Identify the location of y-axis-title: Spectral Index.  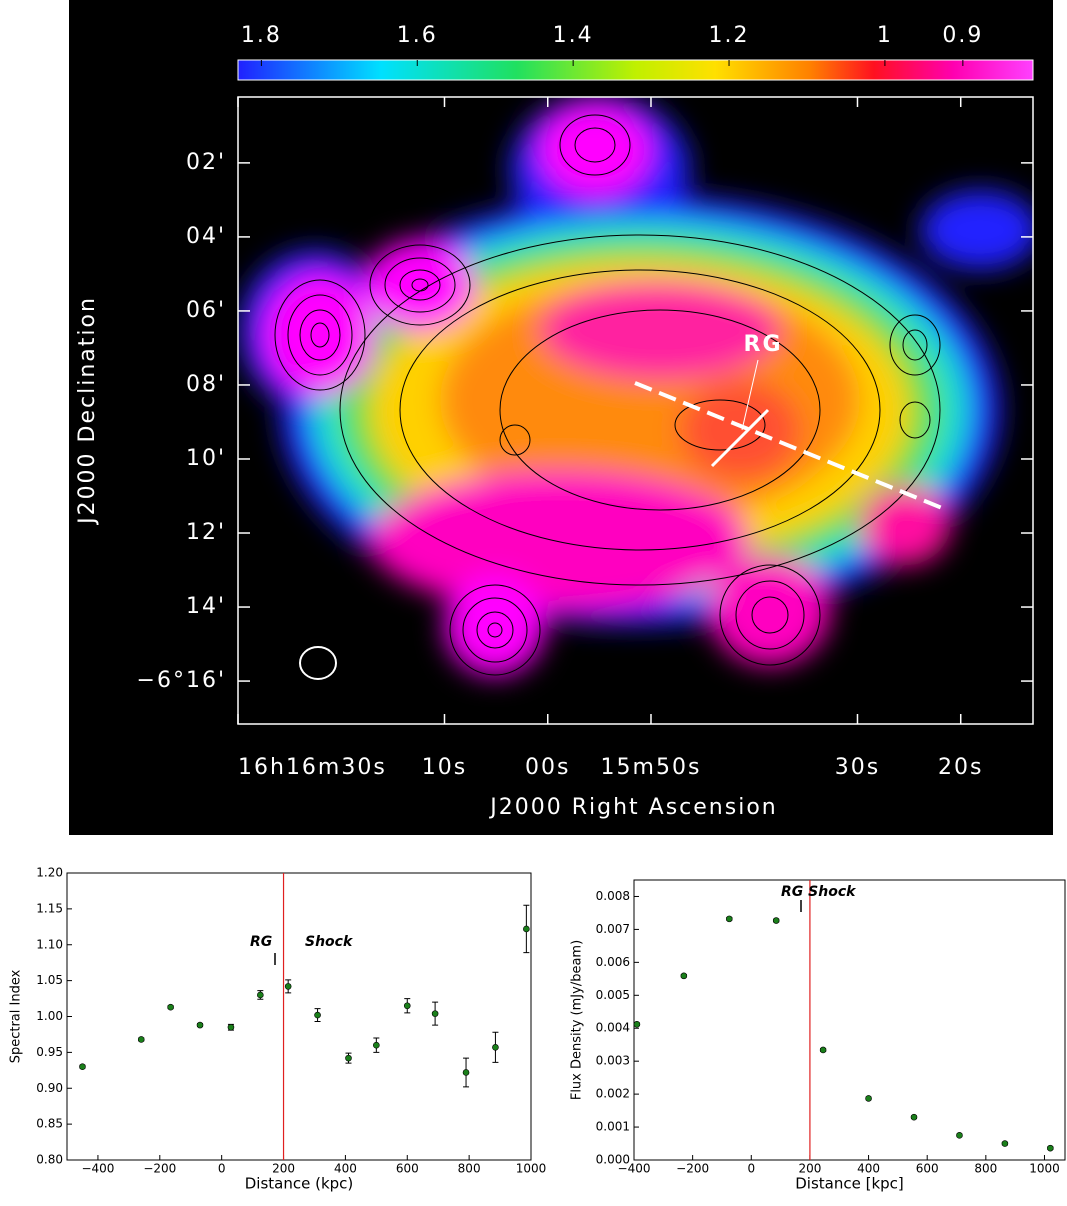
(16, 1016).